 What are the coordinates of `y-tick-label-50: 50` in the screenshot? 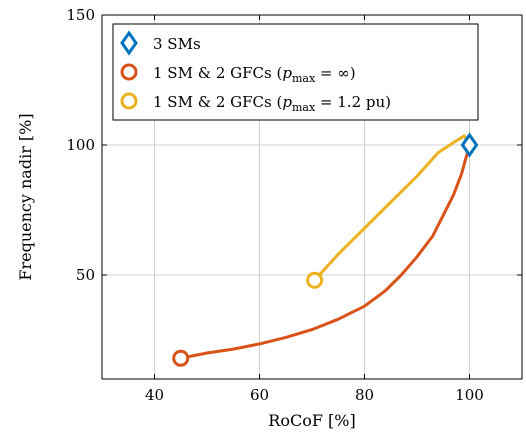 It's located at (85, 275).